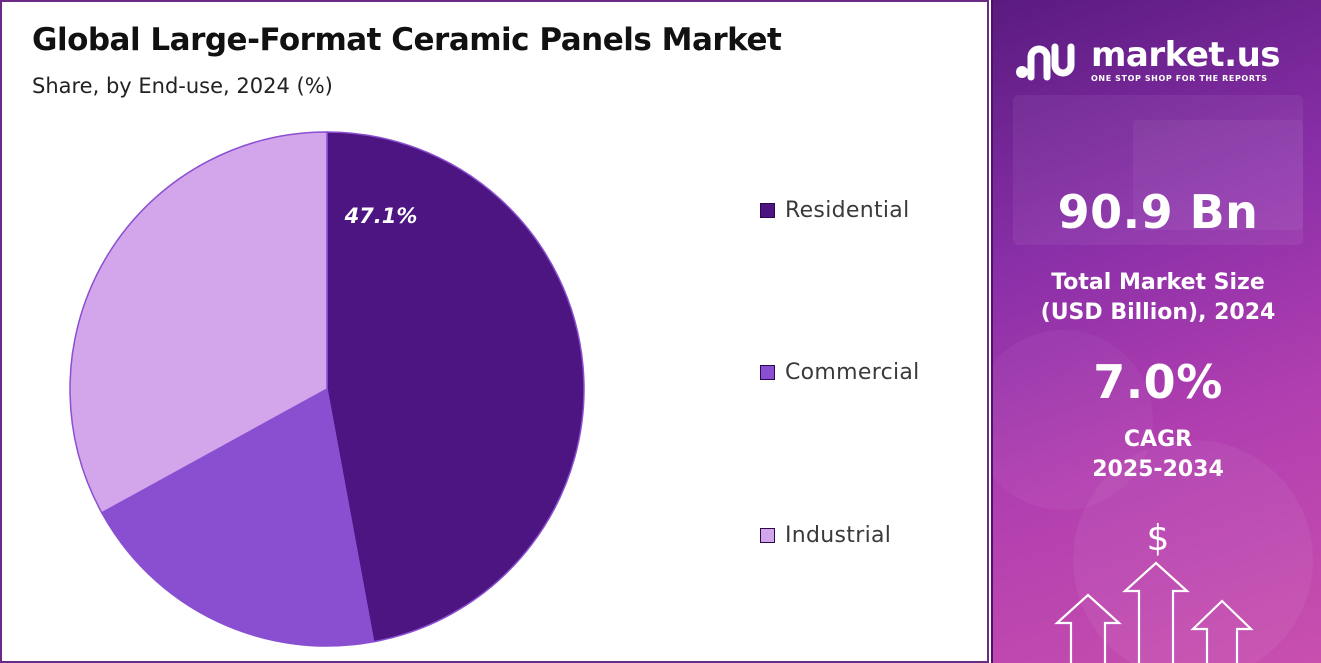  I want to click on data-label-residential: 47.1%, so click(381, 216).